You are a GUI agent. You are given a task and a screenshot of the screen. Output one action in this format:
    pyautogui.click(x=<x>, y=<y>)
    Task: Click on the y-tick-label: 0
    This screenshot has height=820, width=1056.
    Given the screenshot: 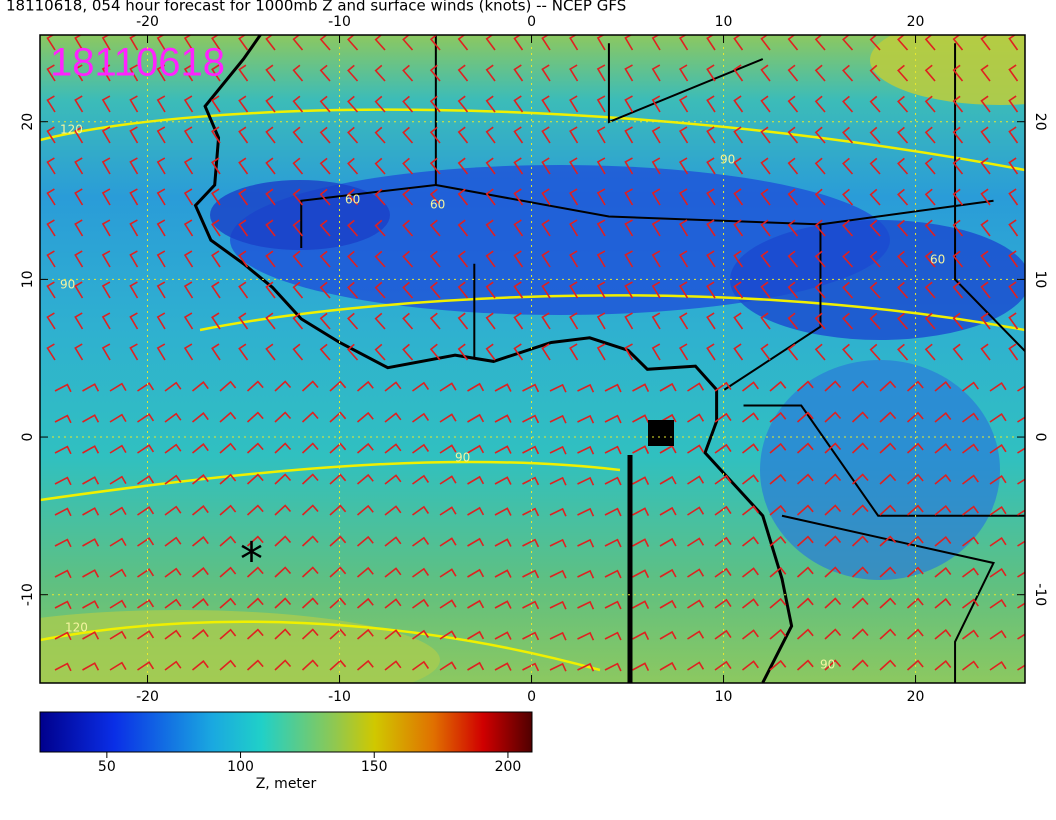 What is the action you would take?
    pyautogui.click(x=28, y=437)
    